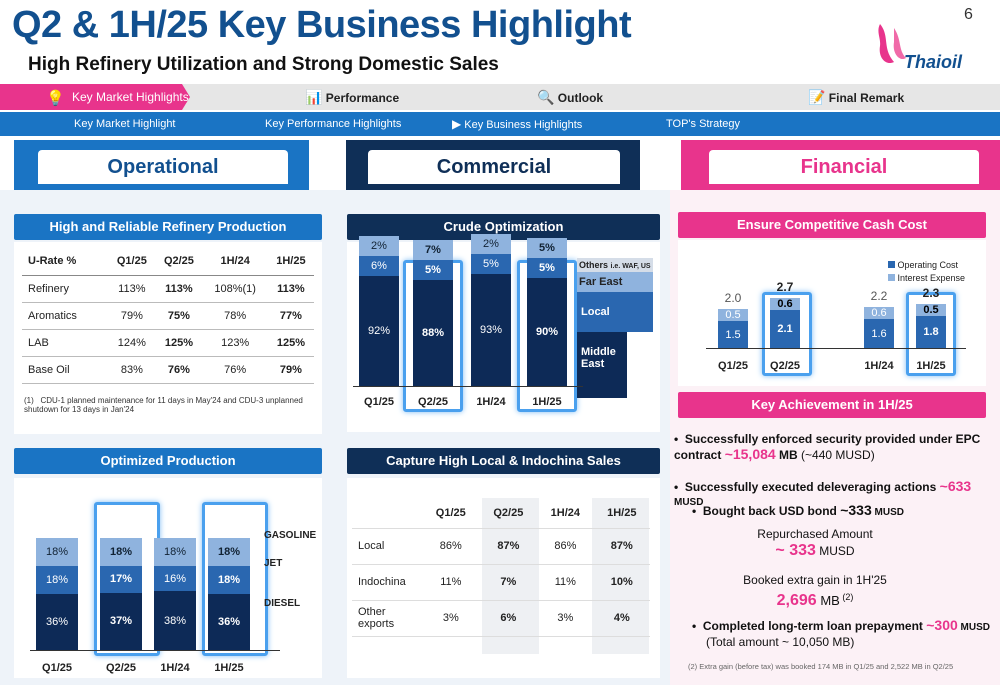 The image size is (1000, 685). What do you see at coordinates (733, 298) in the screenshot?
I see `bar-total-label: 2.0` at bounding box center [733, 298].